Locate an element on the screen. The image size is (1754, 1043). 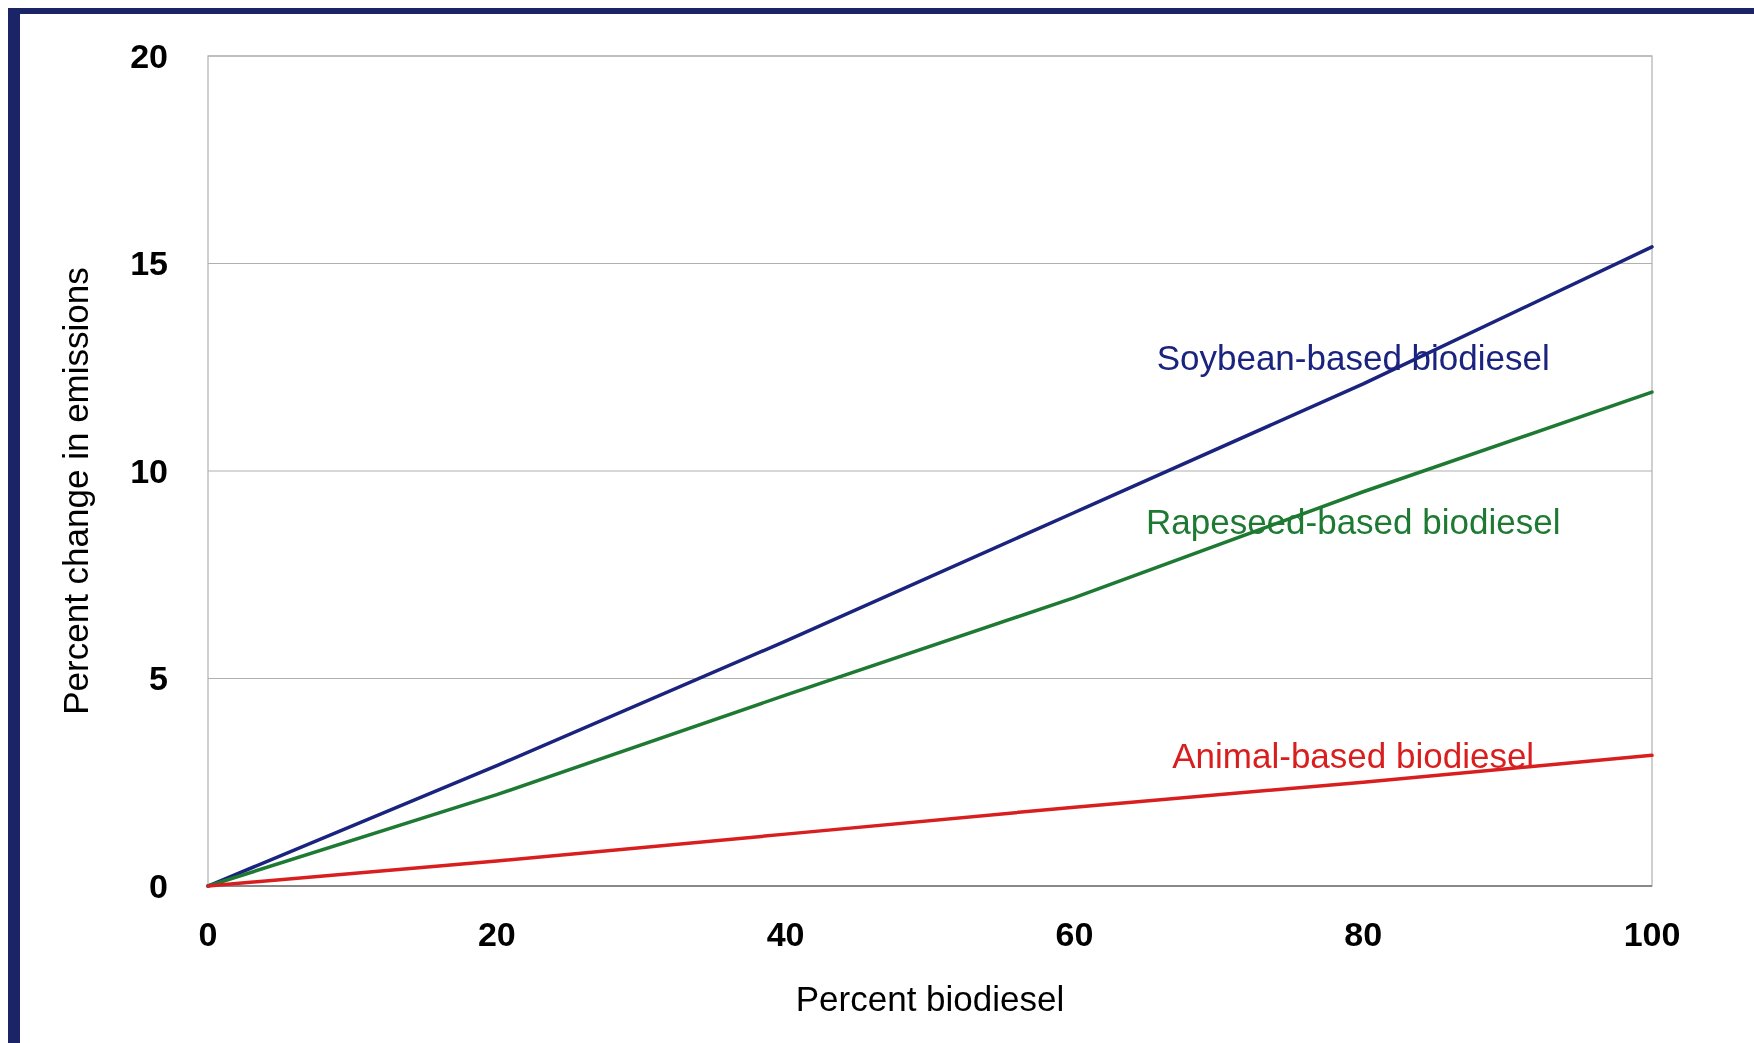
series-label: Soybean-based biodiesel is located at coordinates (1353, 357).